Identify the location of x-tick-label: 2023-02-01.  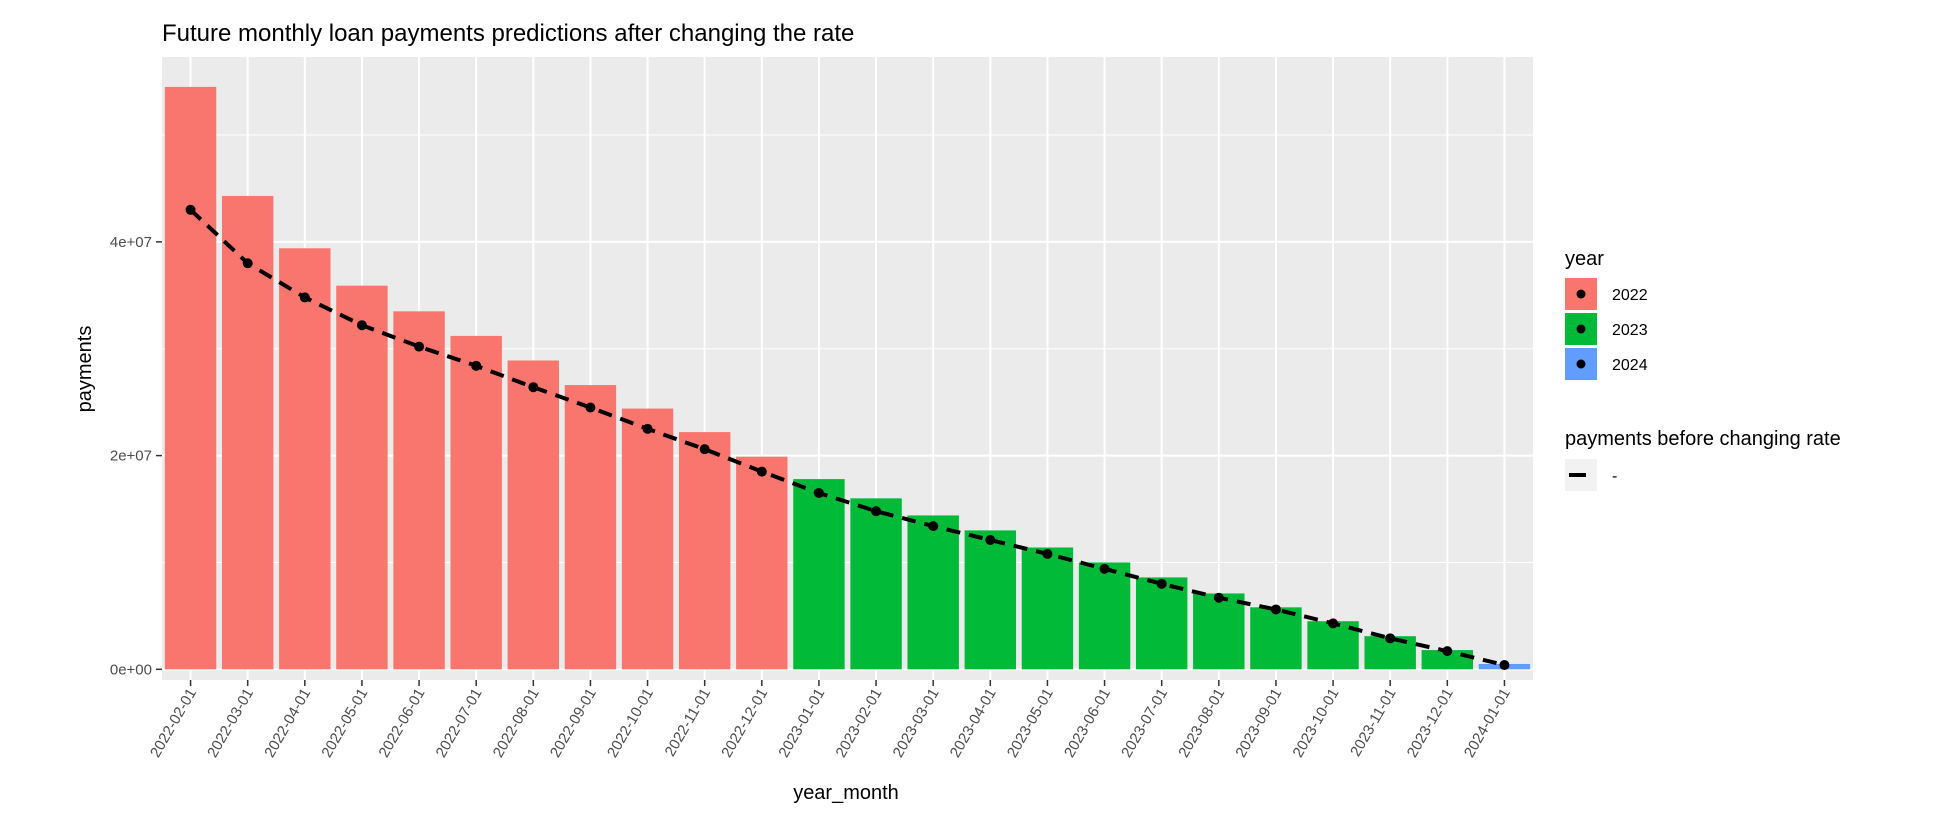
(858, 723).